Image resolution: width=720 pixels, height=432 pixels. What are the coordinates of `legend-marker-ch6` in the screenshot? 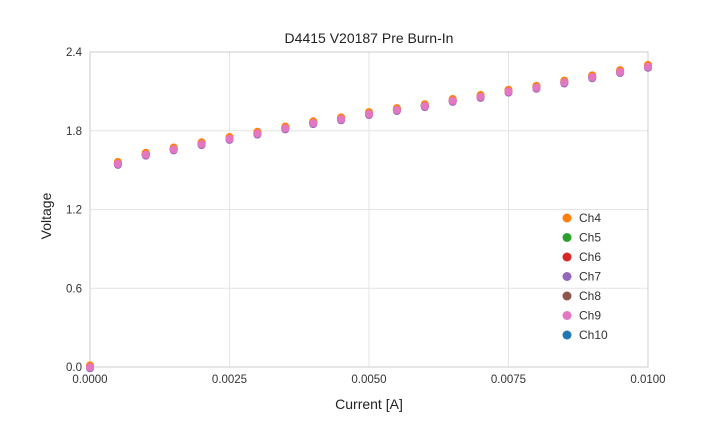 It's located at (567, 257).